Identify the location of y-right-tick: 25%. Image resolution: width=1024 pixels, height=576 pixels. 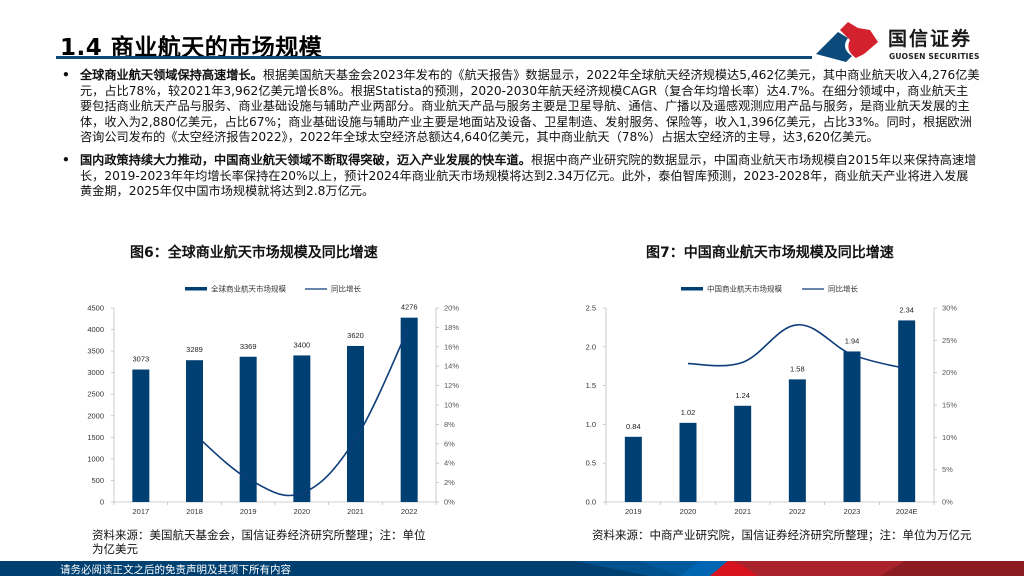
(949, 340).